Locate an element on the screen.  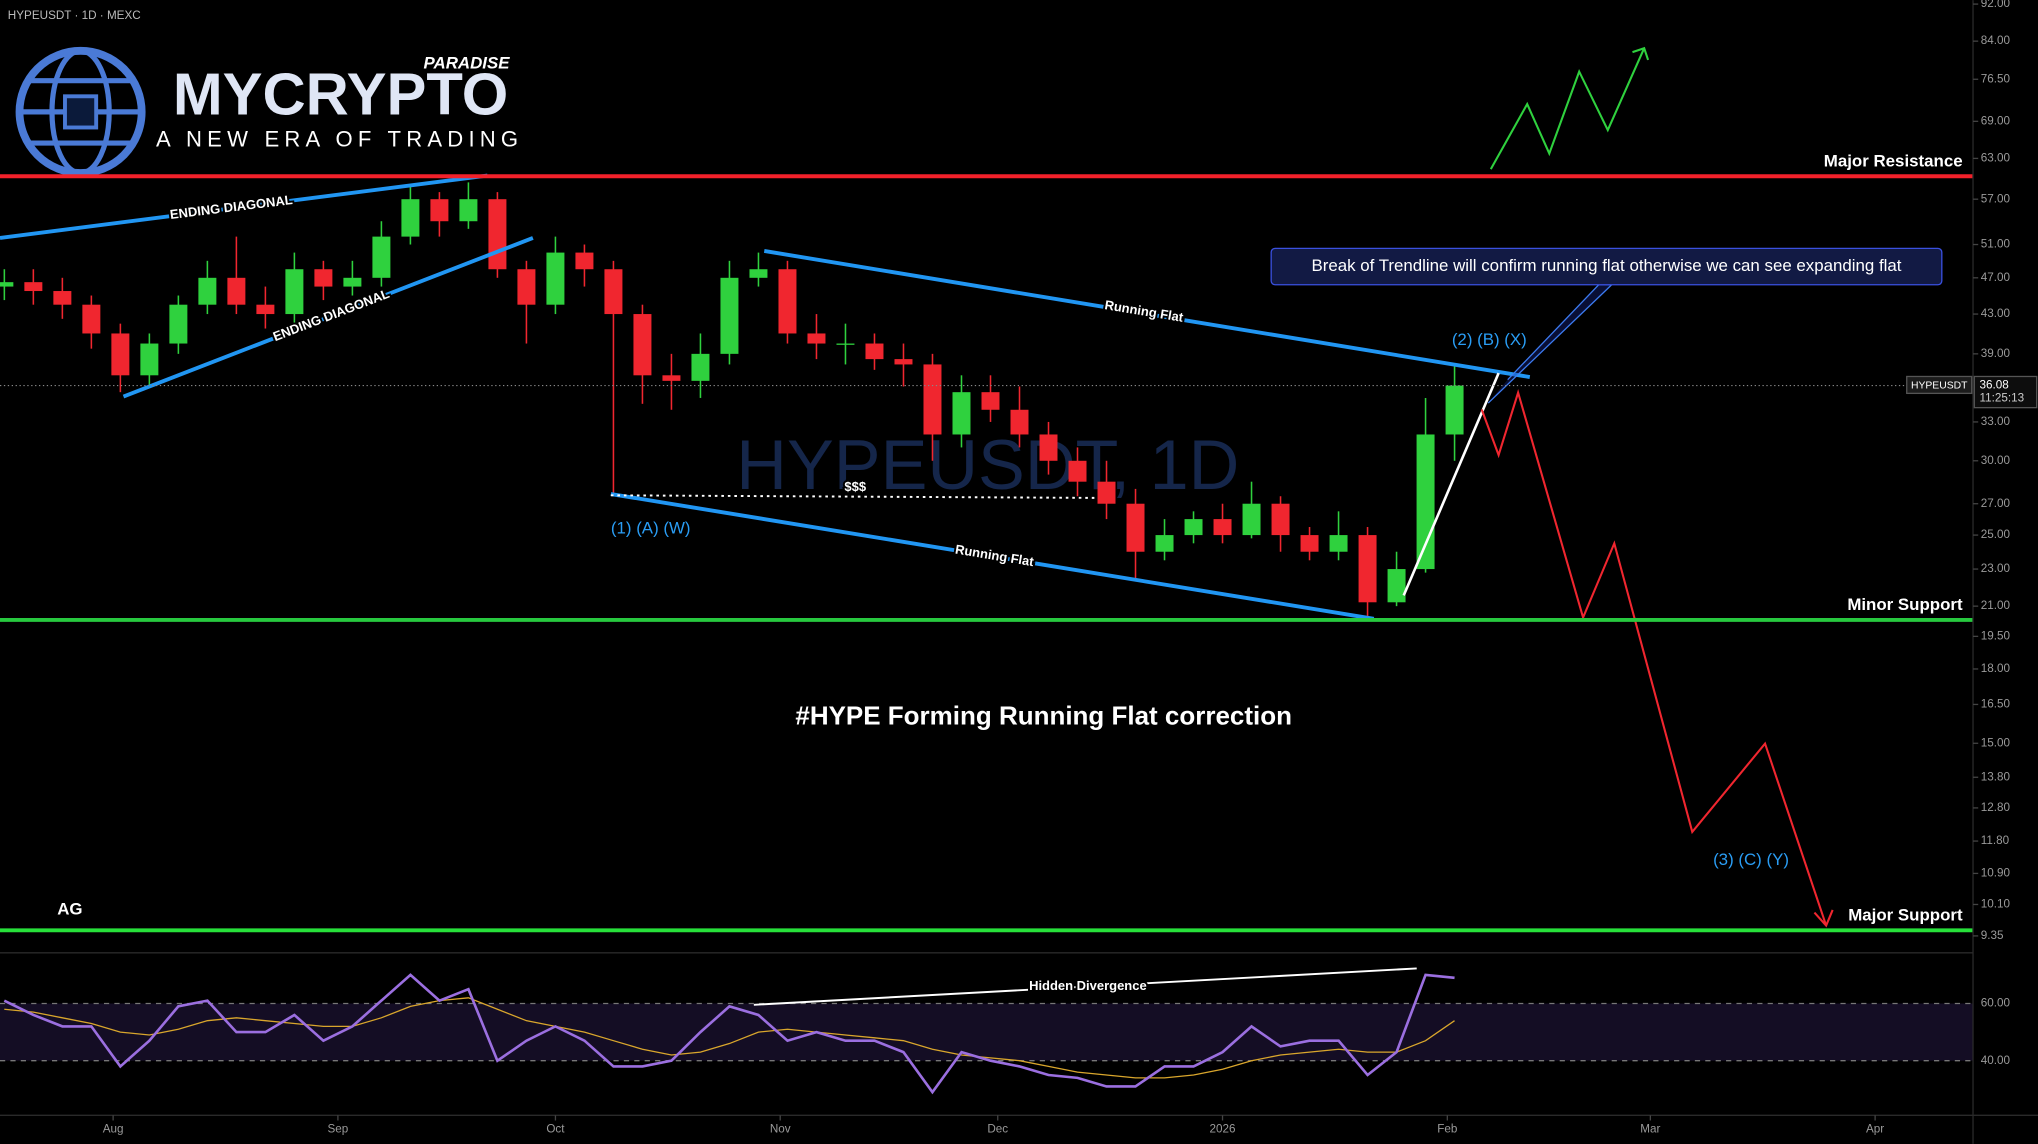
y-tick-label: 27.00 is located at coordinates (1996, 503).